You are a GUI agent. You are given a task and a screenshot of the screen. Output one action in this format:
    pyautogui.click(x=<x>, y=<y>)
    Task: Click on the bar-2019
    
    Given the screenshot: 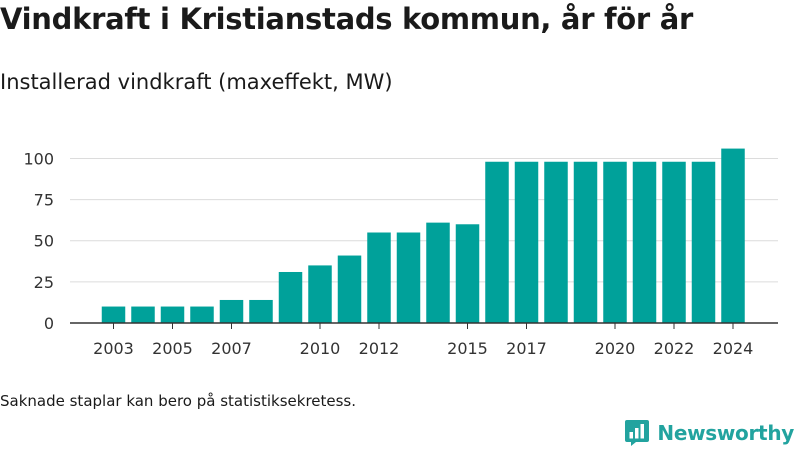 What is the action you would take?
    pyautogui.click(x=585, y=242)
    